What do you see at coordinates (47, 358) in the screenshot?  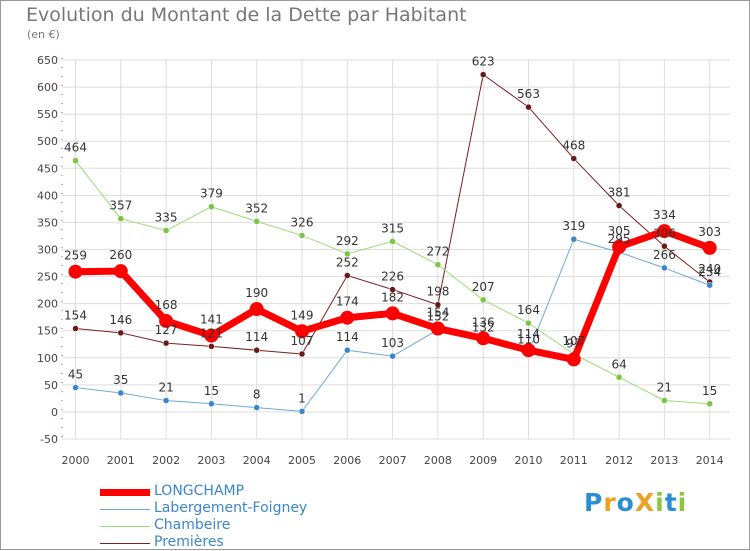 I see `y-tick-label: 100` at bounding box center [47, 358].